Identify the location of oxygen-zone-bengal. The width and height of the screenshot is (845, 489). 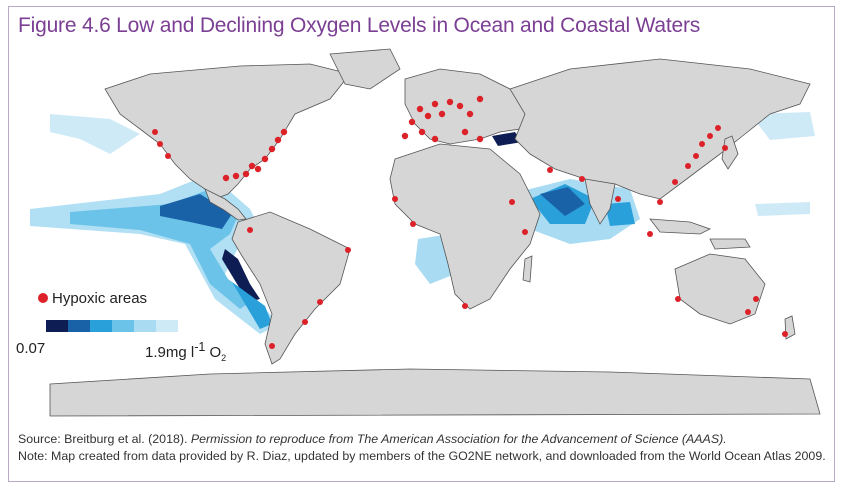
(620, 214).